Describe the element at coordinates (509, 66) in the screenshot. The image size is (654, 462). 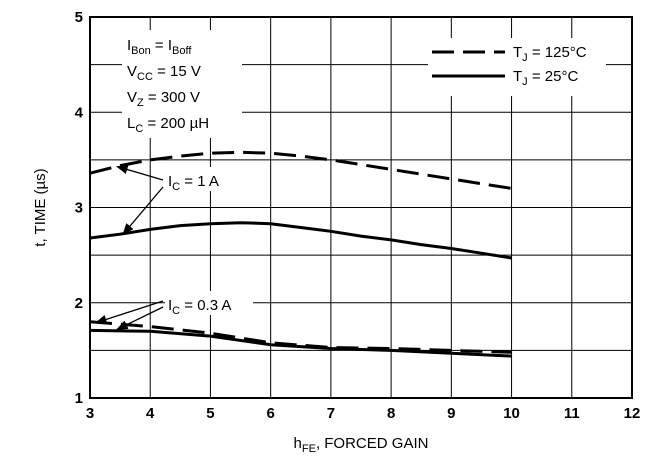
I see `legend: TJ = 125°C TJ = 25°C` at that location.